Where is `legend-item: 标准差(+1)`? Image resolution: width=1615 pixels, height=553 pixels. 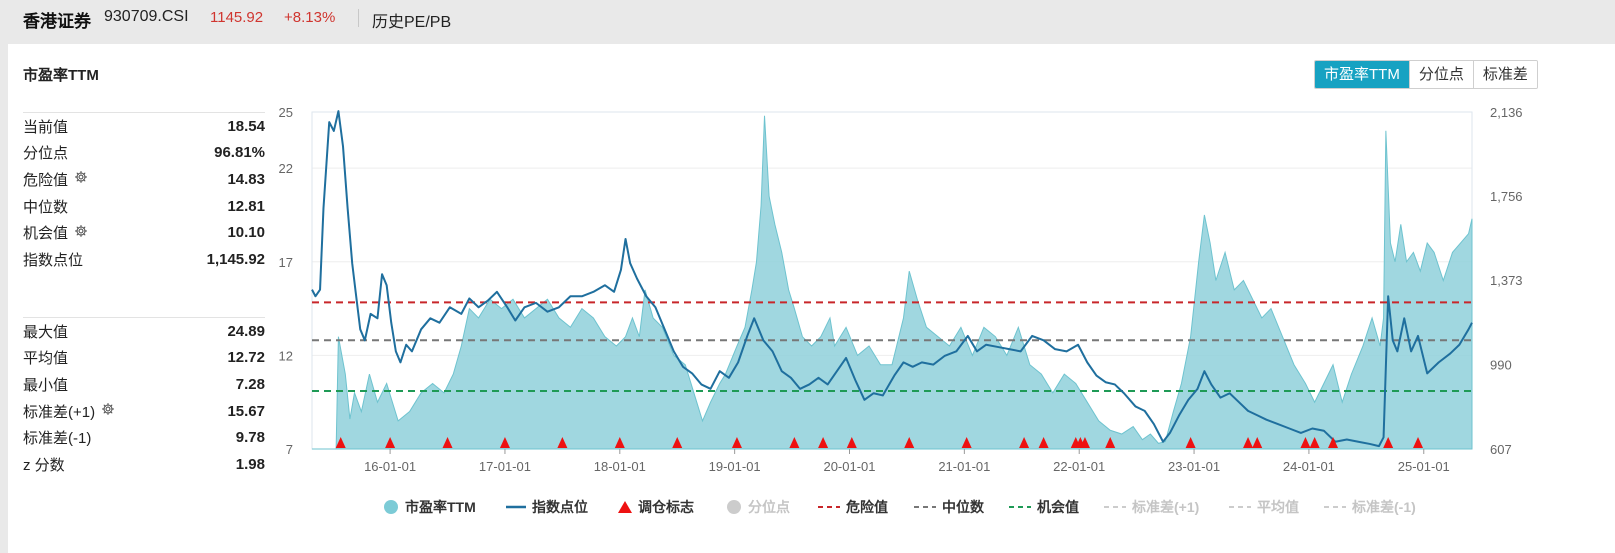 legend-item: 标准差(+1) is located at coordinates (1151, 507).